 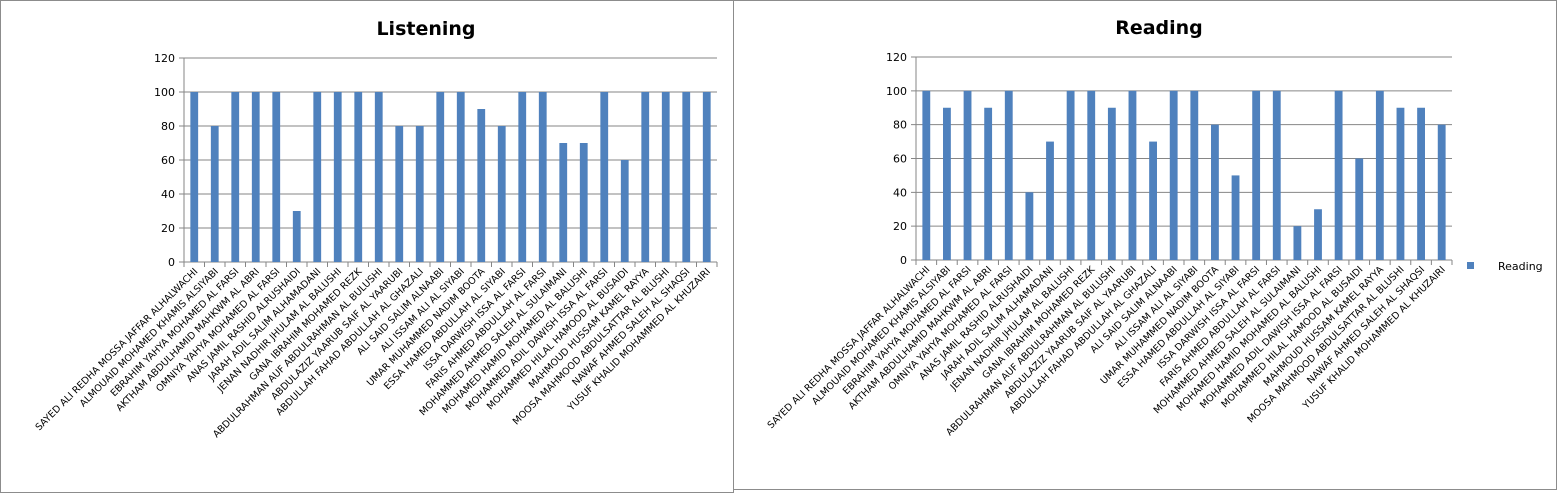 I want to click on legend-swatch, so click(x=1470, y=265).